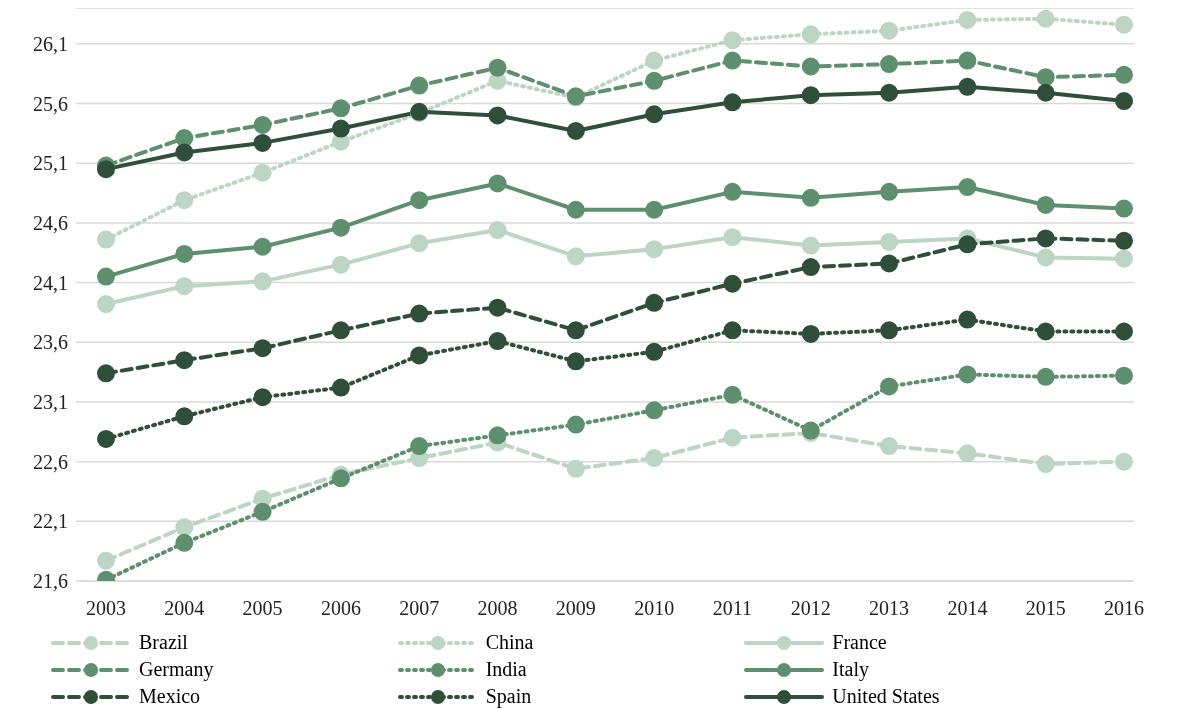  Describe the element at coordinates (889, 608) in the screenshot. I see `x-tick-label: 2013` at that location.